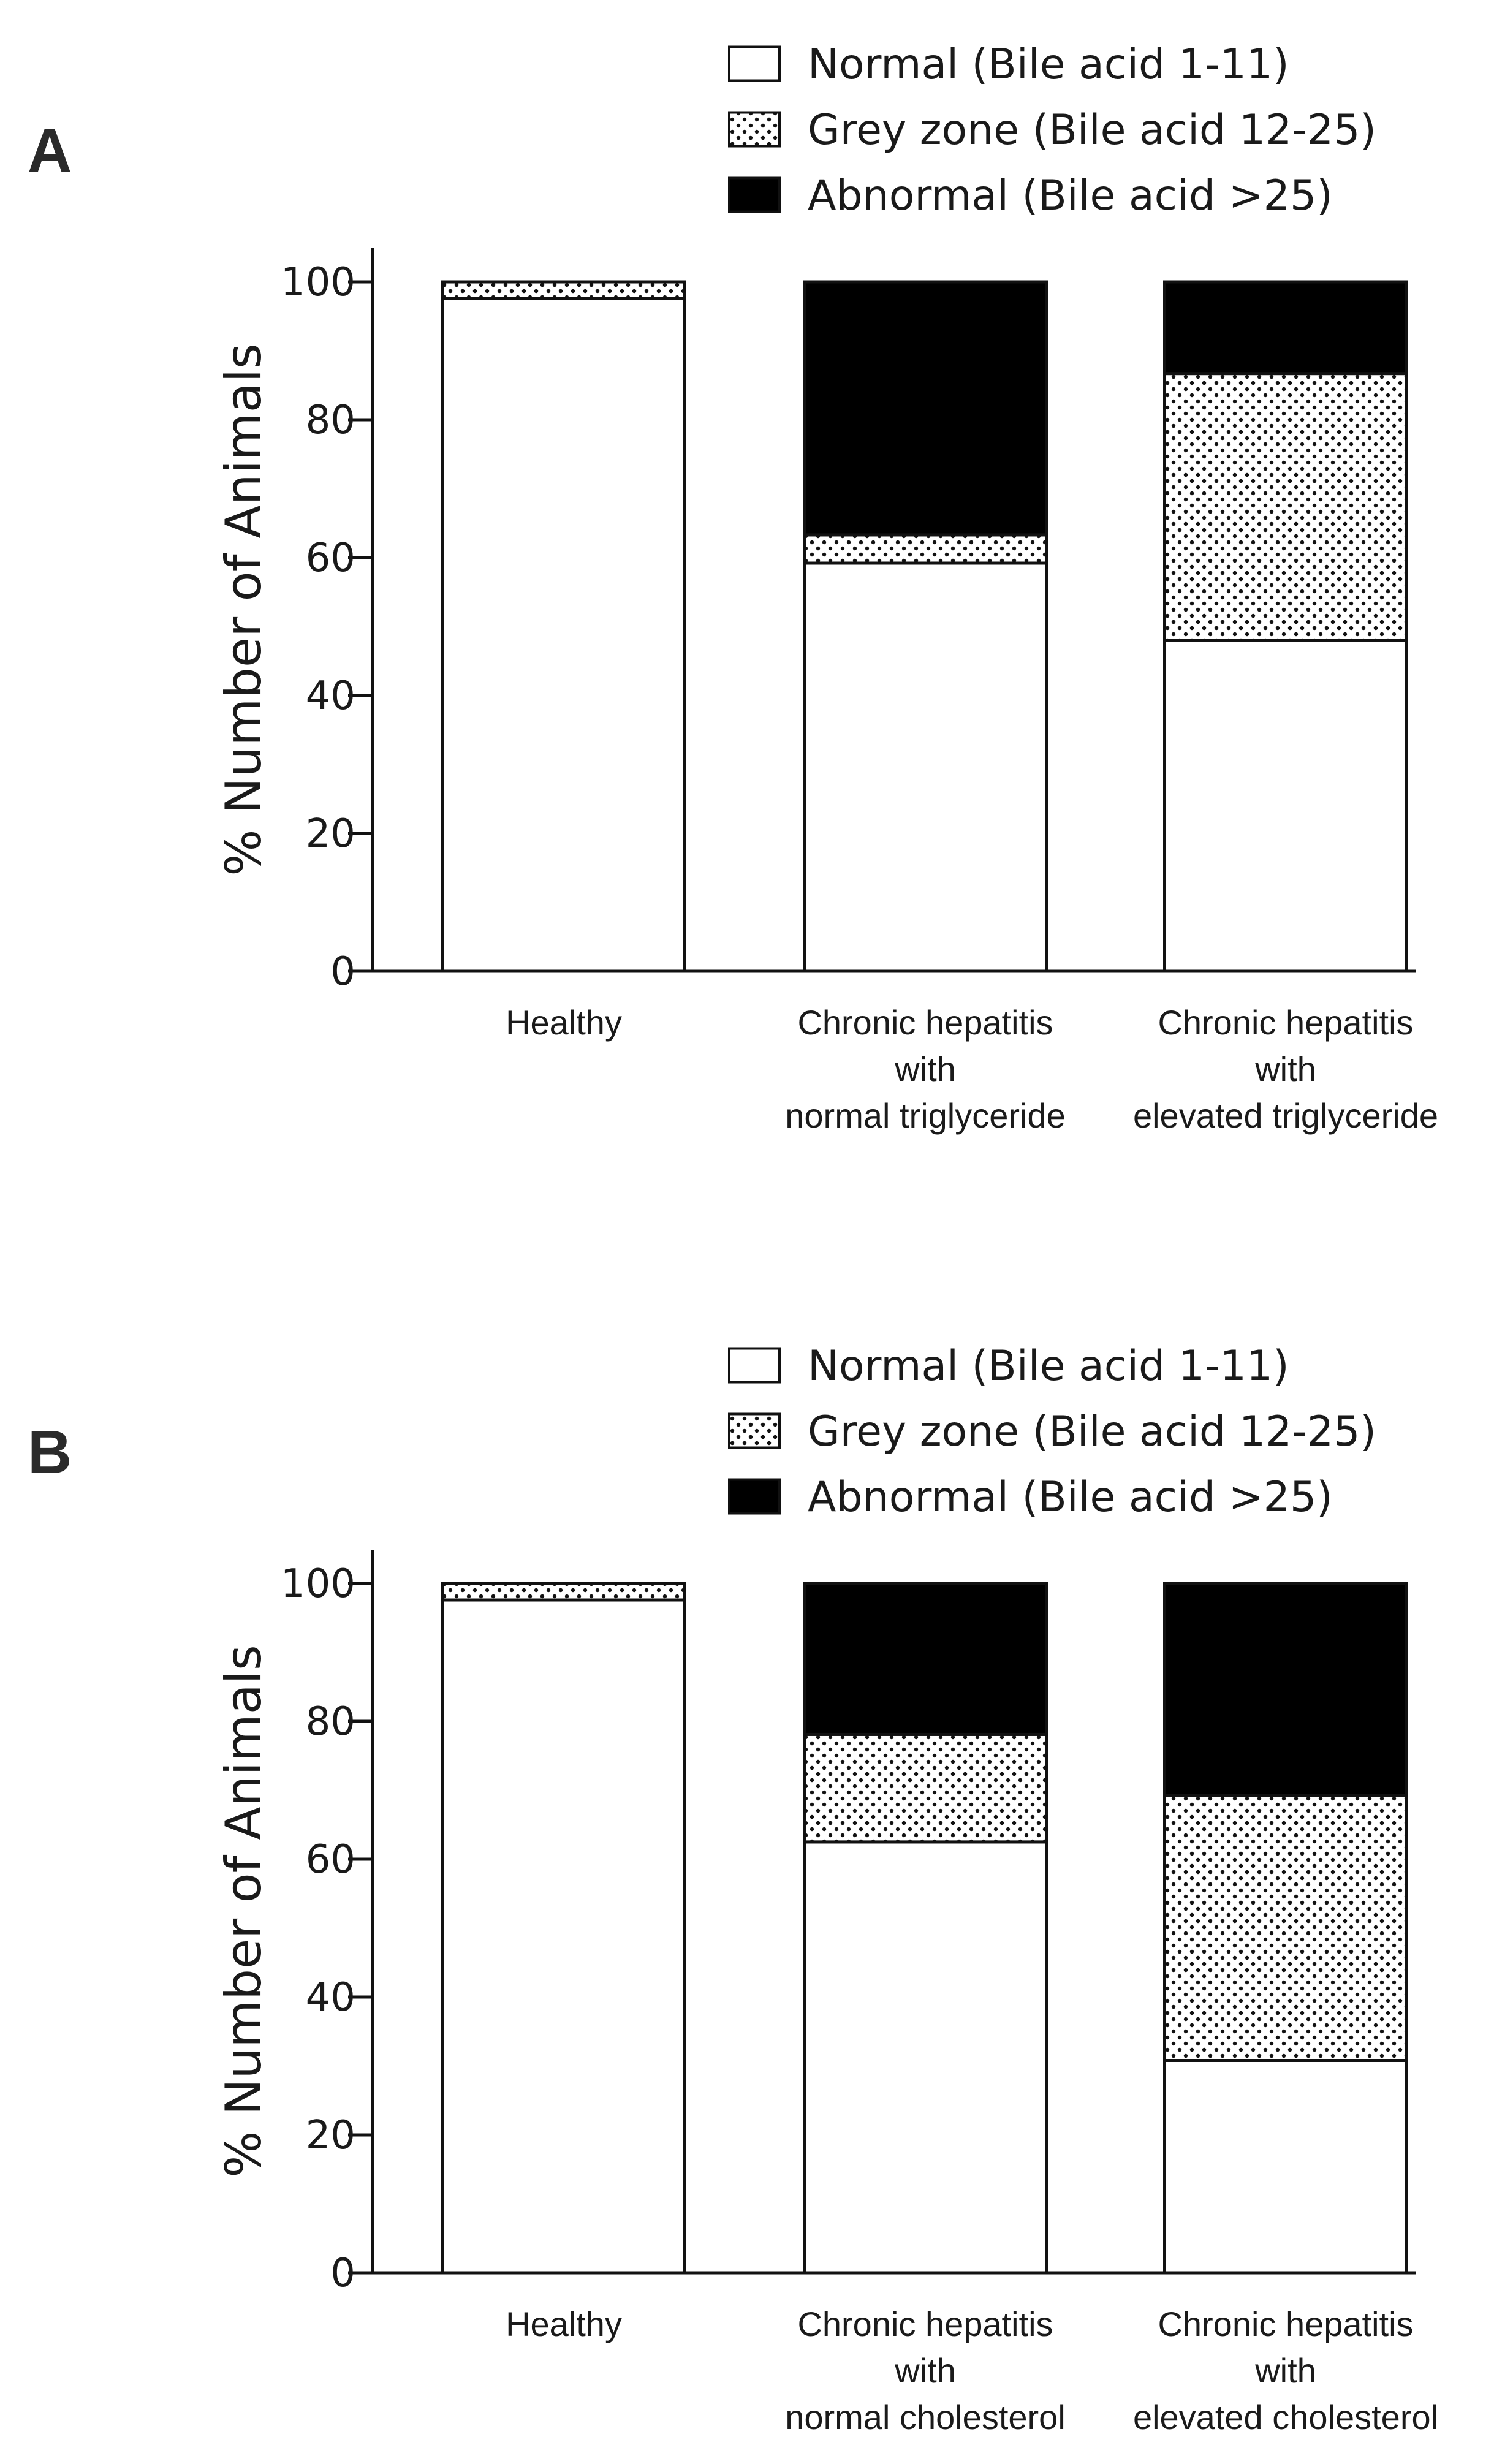 This screenshot has width=1494, height=2464. Describe the element at coordinates (925, 1115) in the screenshot. I see `category-label: normal triglyceride` at that location.